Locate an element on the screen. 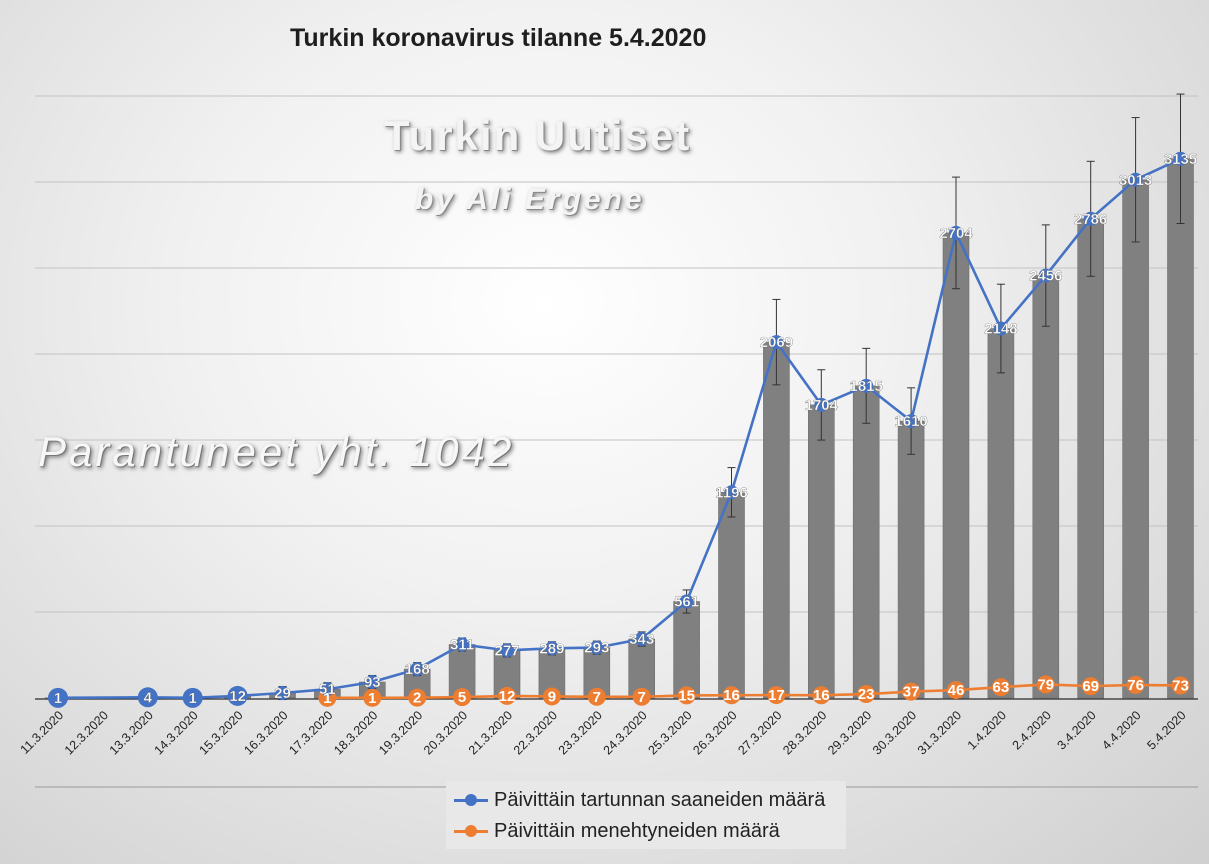 The height and width of the screenshot is (864, 1209). cases-label-17.3.2020: 51 is located at coordinates (327, 689).